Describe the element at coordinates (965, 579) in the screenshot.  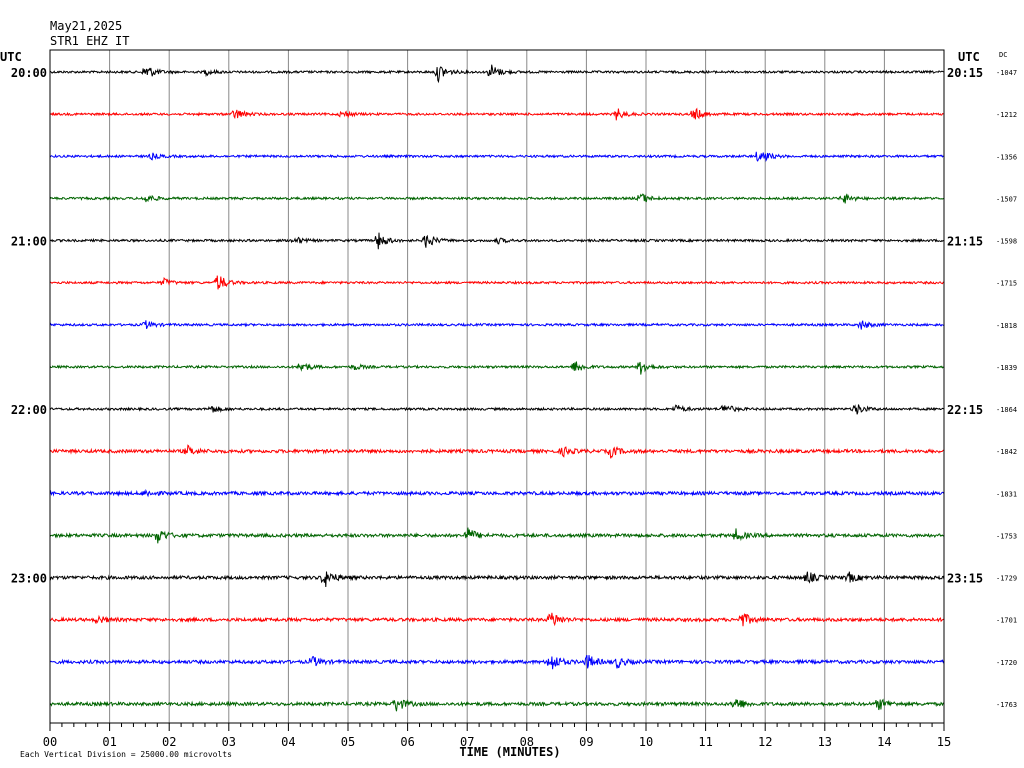
I see `row-time-right: 23:15` at that location.